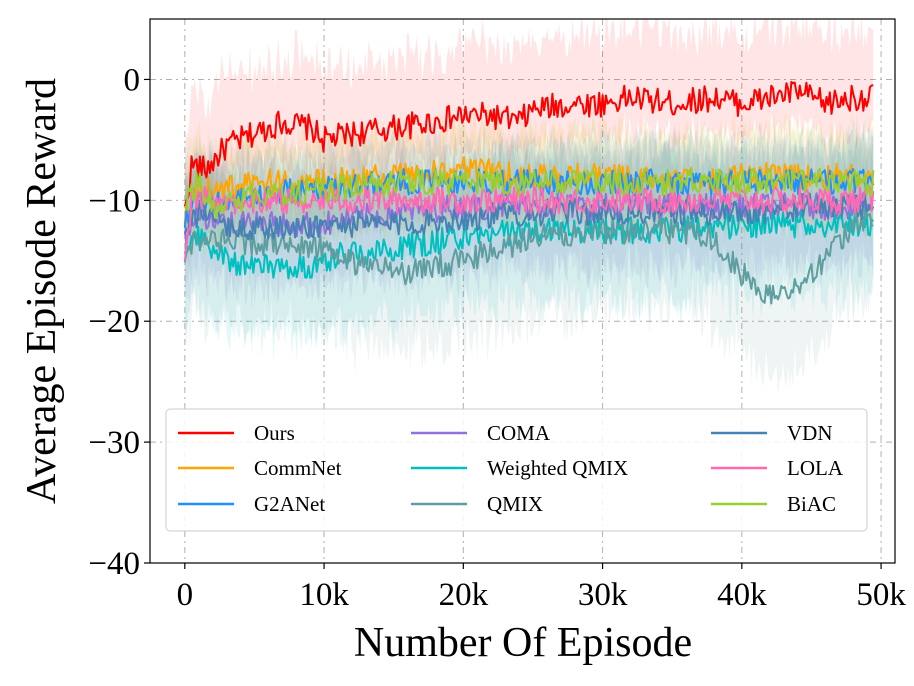  I want to click on legend-label: G2ANet, so click(289, 504).